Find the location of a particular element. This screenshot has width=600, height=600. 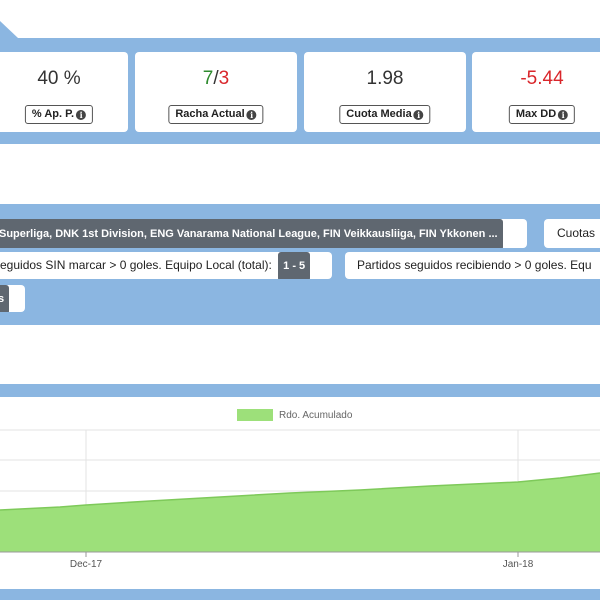

series-area is located at coordinates (300, 512).